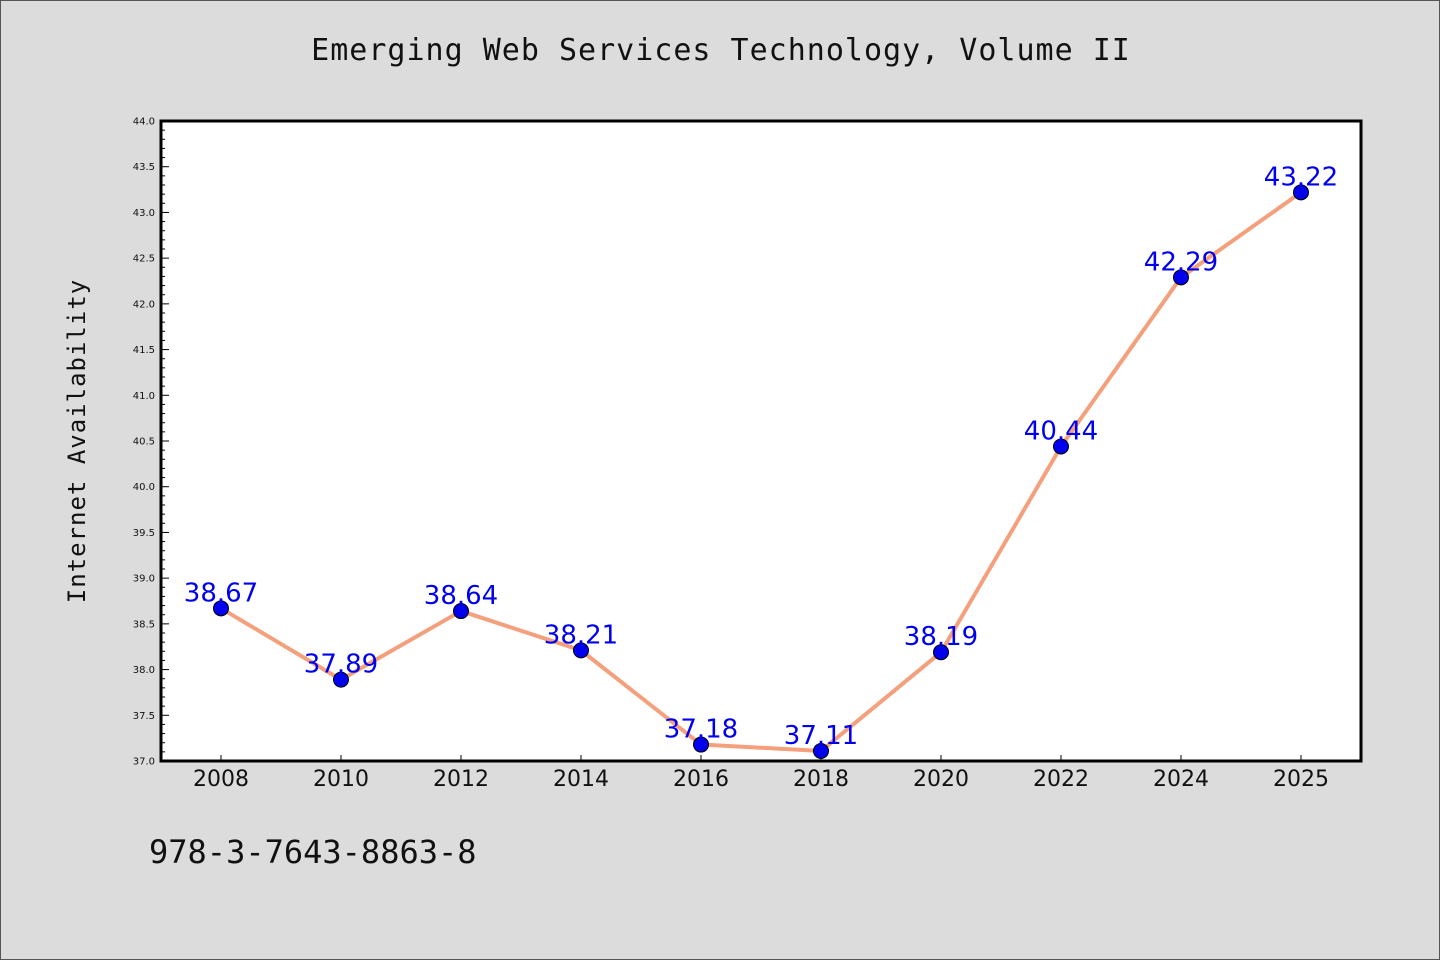 The height and width of the screenshot is (960, 1440). Describe the element at coordinates (941, 779) in the screenshot. I see `x-tick-label: 2020` at that location.